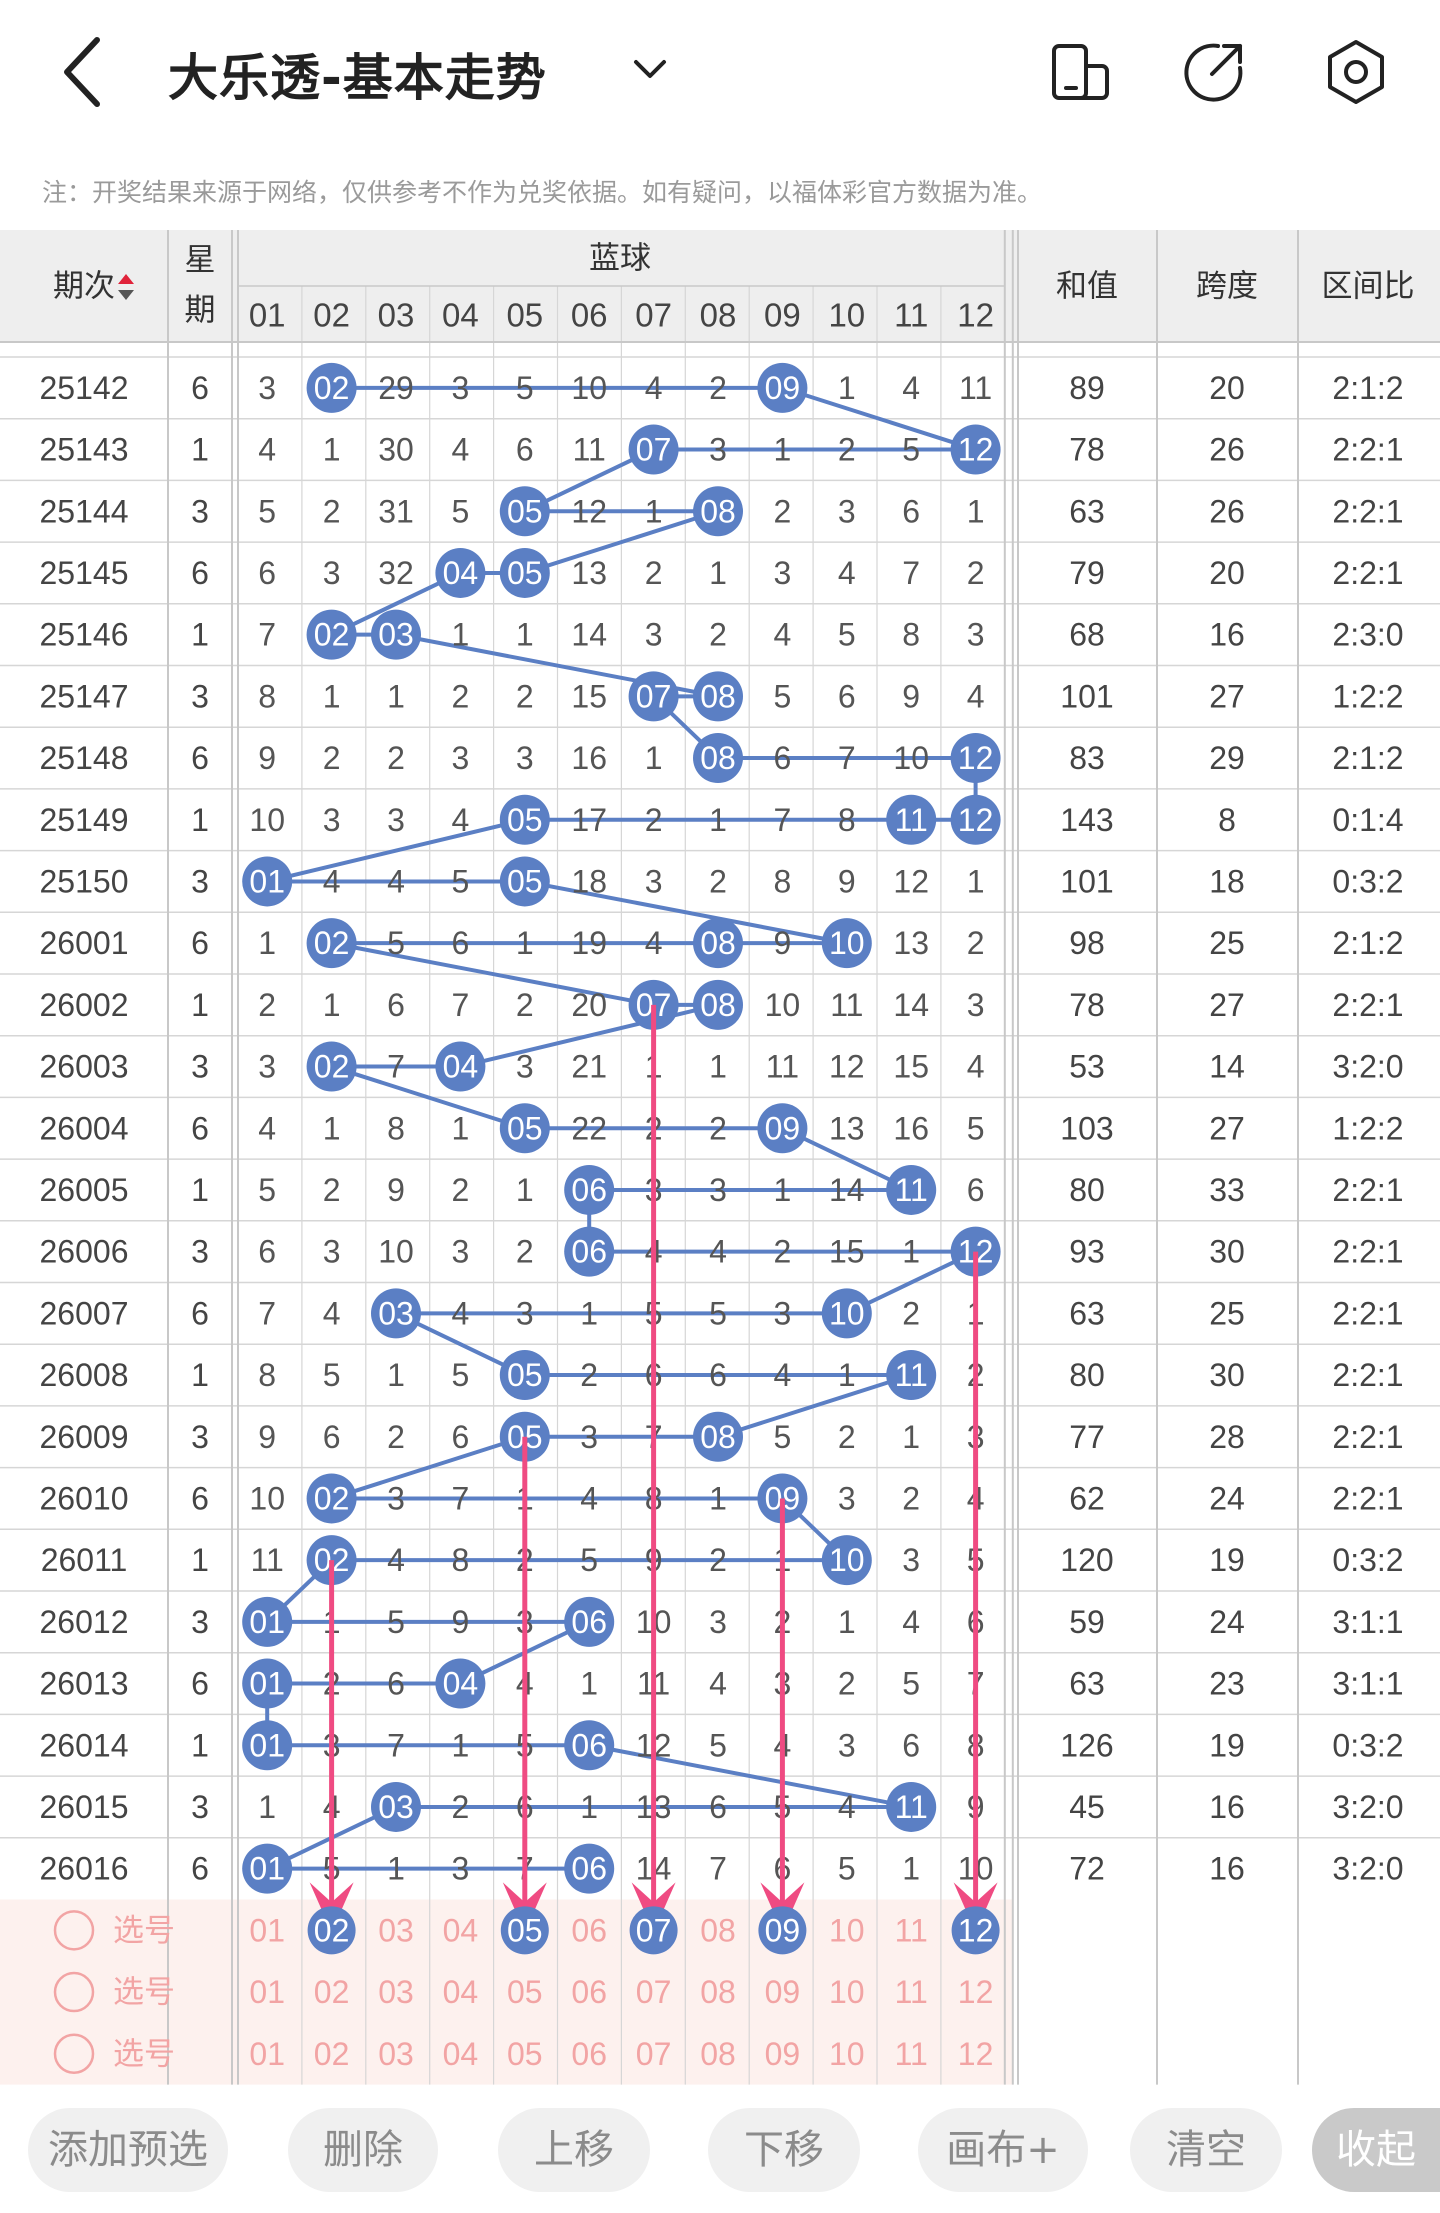  I want to click on period-cell: 26011, so click(84, 1560).